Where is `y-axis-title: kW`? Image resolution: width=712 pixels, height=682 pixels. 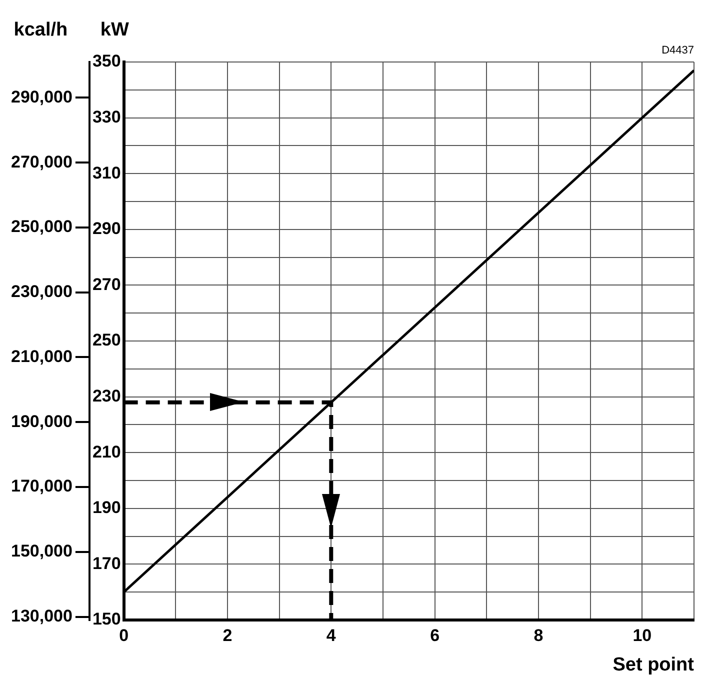 y-axis-title: kW is located at coordinates (114, 30).